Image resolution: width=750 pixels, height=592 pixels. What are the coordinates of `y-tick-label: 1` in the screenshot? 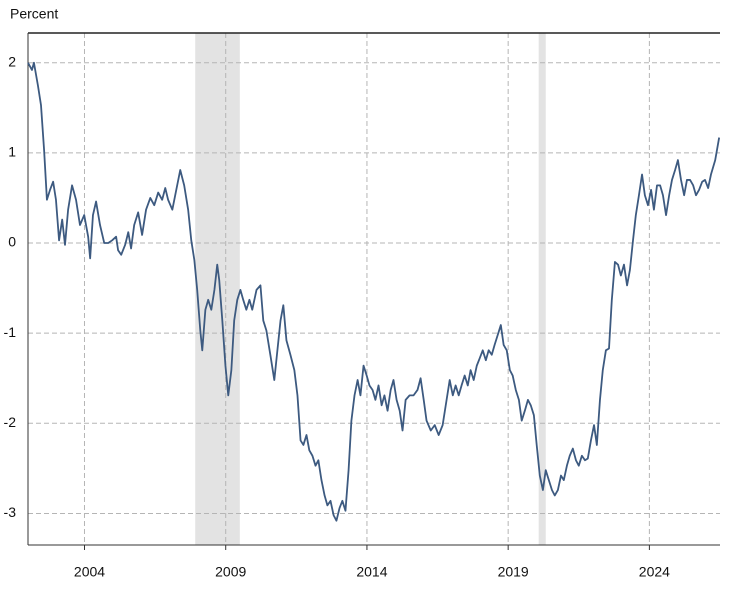 It's located at (12, 152).